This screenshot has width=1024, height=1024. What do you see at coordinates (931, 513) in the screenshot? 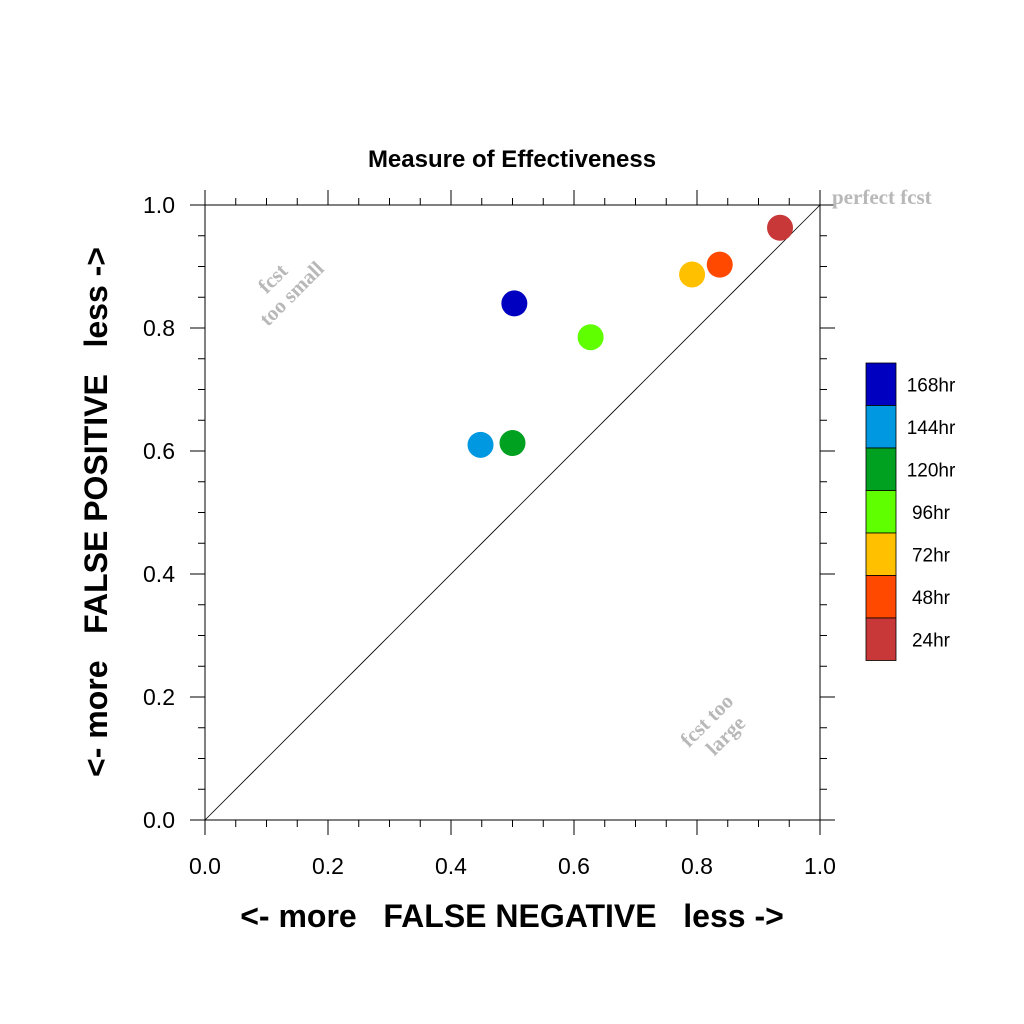
I see `legend-label-96hr: 96hr` at bounding box center [931, 513].